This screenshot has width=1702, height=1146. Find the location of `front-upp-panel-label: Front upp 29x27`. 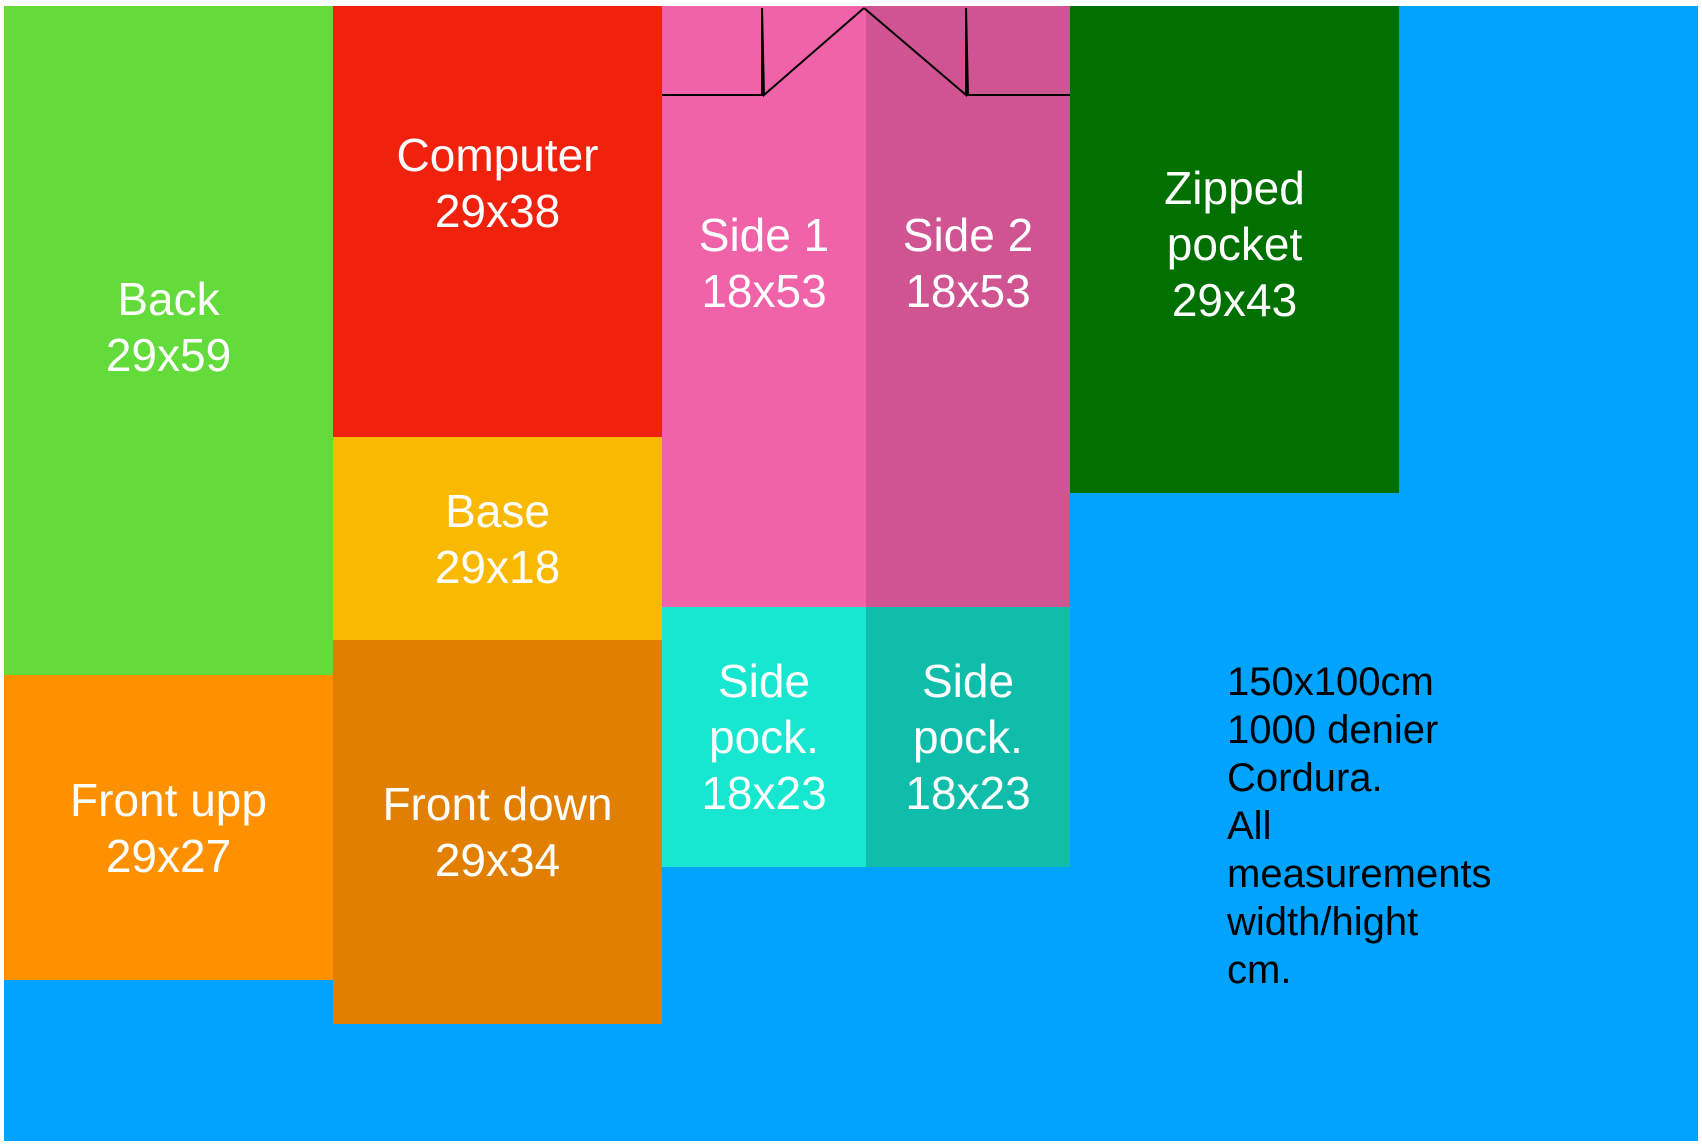

front-upp-panel-label: Front upp 29x27 is located at coordinates (168, 827).